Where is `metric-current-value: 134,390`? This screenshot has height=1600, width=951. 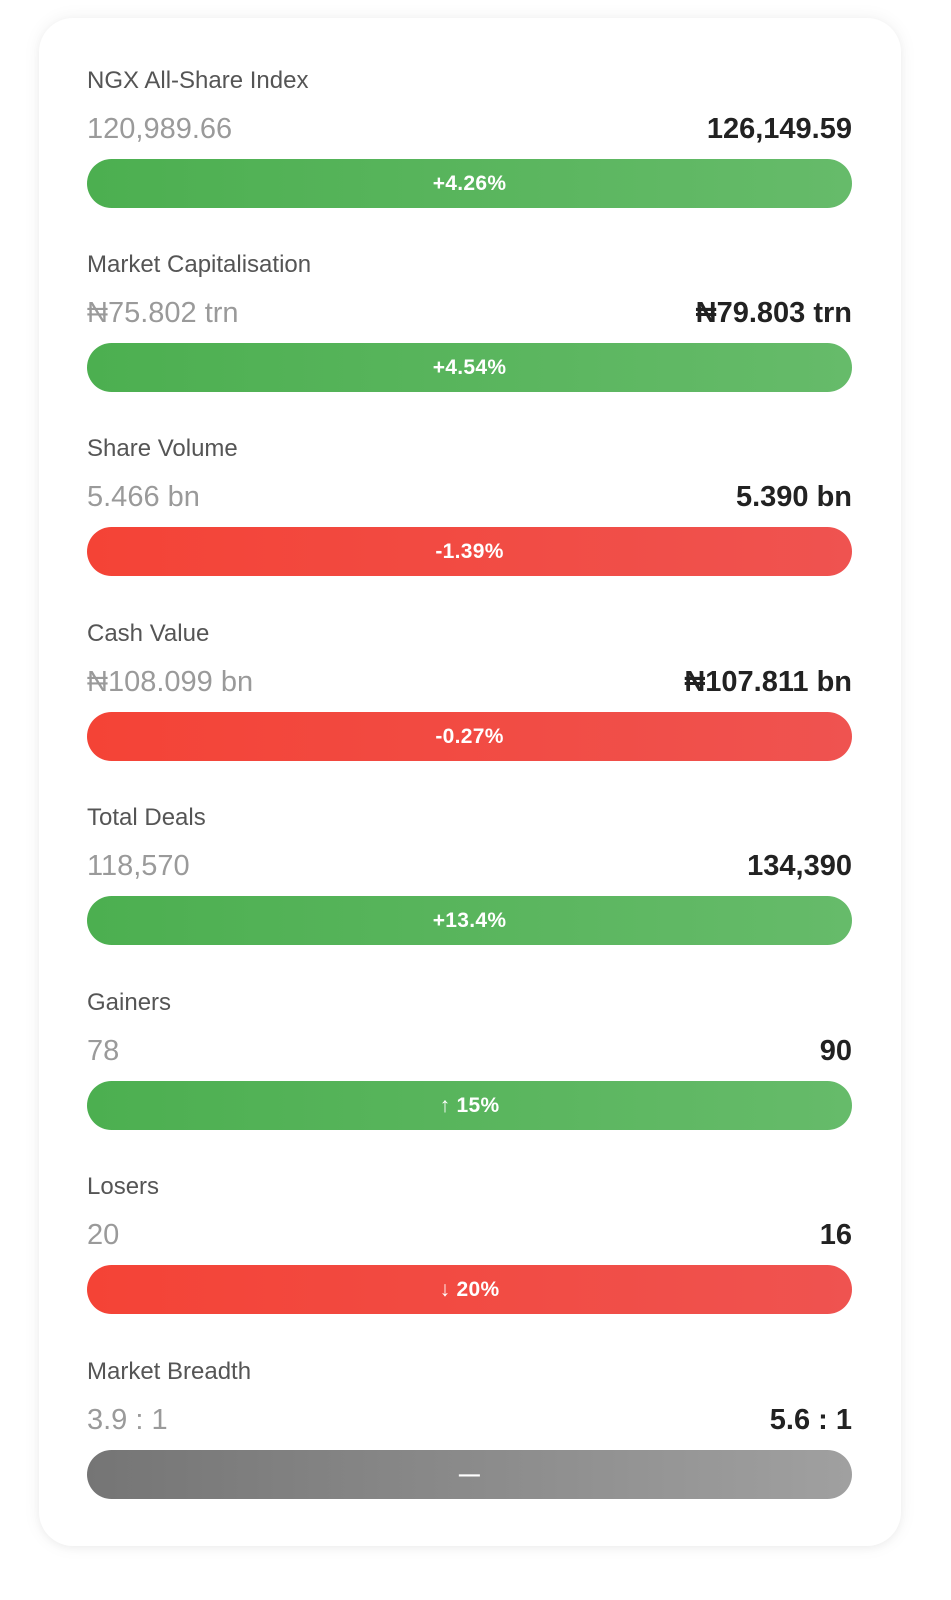 metric-current-value: 134,390 is located at coordinates (799, 866).